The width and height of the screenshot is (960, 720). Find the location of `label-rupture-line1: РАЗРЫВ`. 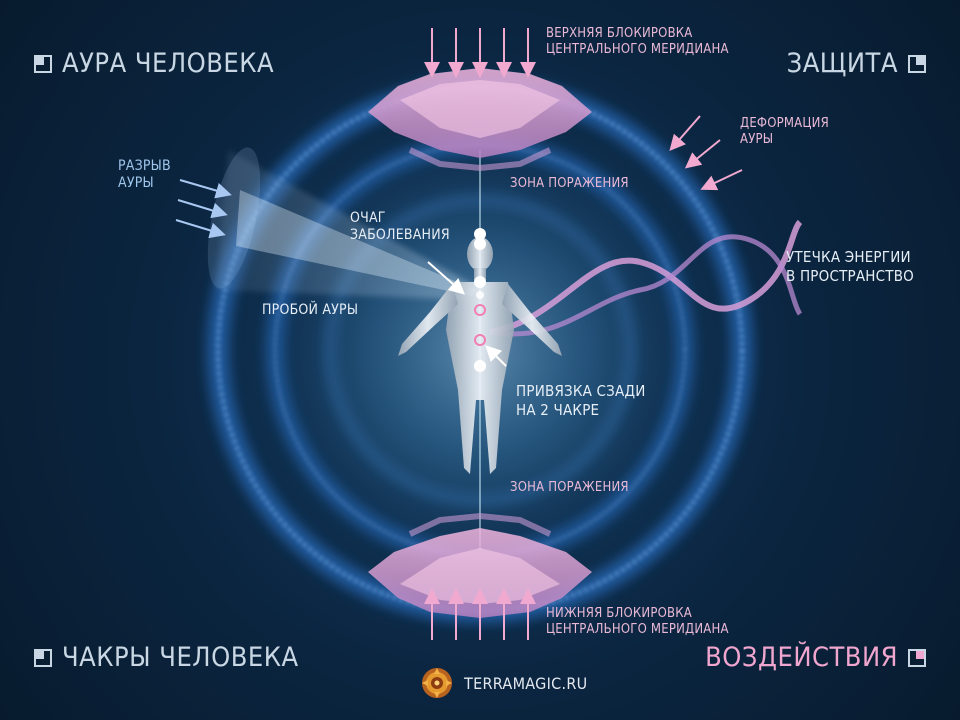

label-rupture-line1: РАЗРЫВ is located at coordinates (144, 166).